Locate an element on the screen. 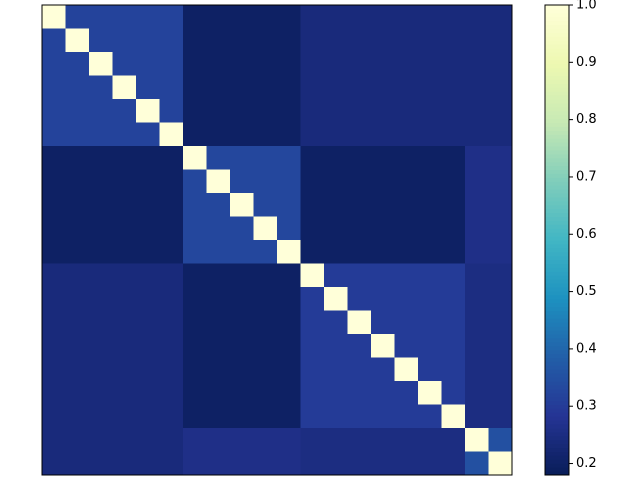 This screenshot has height=480, width=640. colorbar-frame is located at coordinates (557, 240).